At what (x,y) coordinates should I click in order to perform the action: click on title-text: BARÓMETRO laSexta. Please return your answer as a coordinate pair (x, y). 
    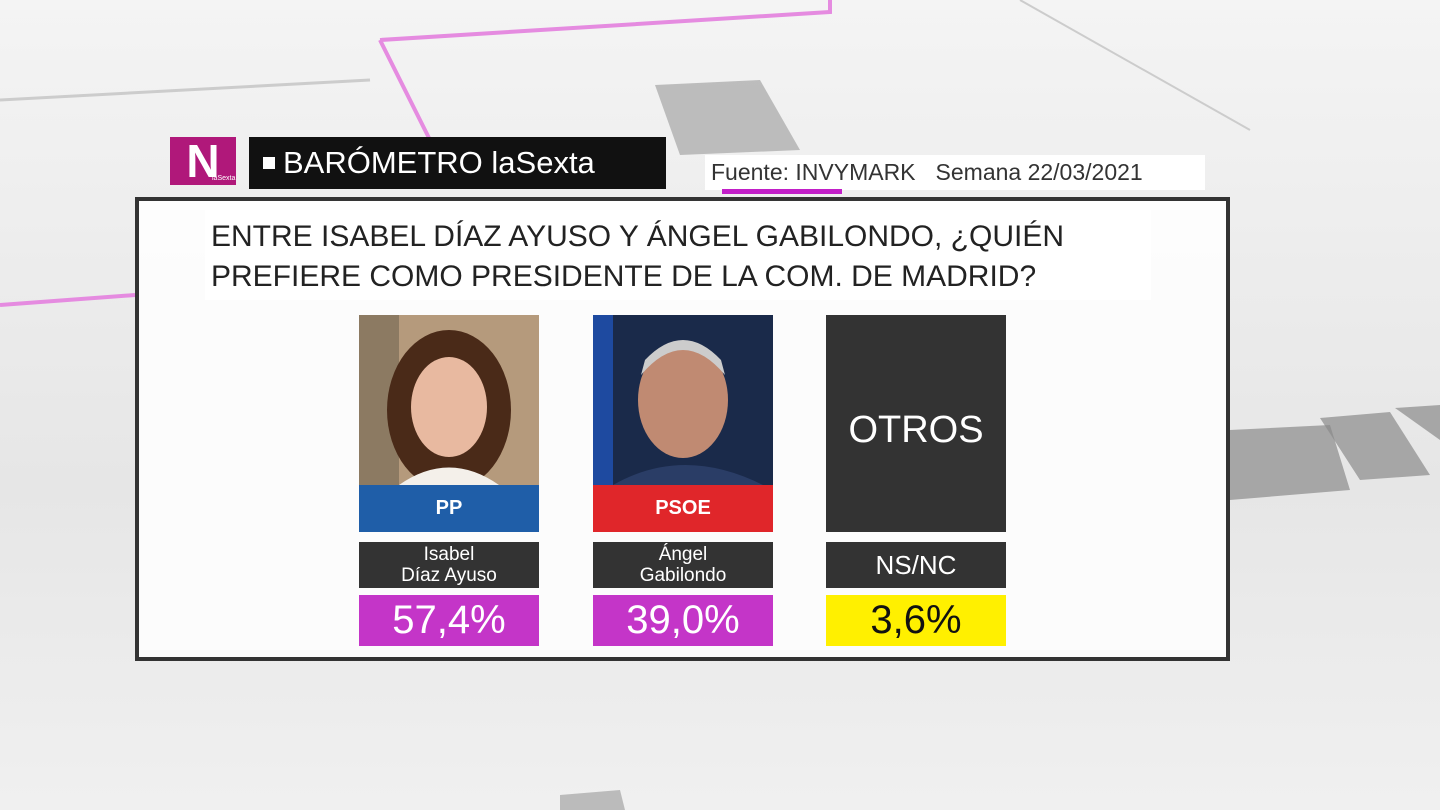
    Looking at the image, I should click on (439, 162).